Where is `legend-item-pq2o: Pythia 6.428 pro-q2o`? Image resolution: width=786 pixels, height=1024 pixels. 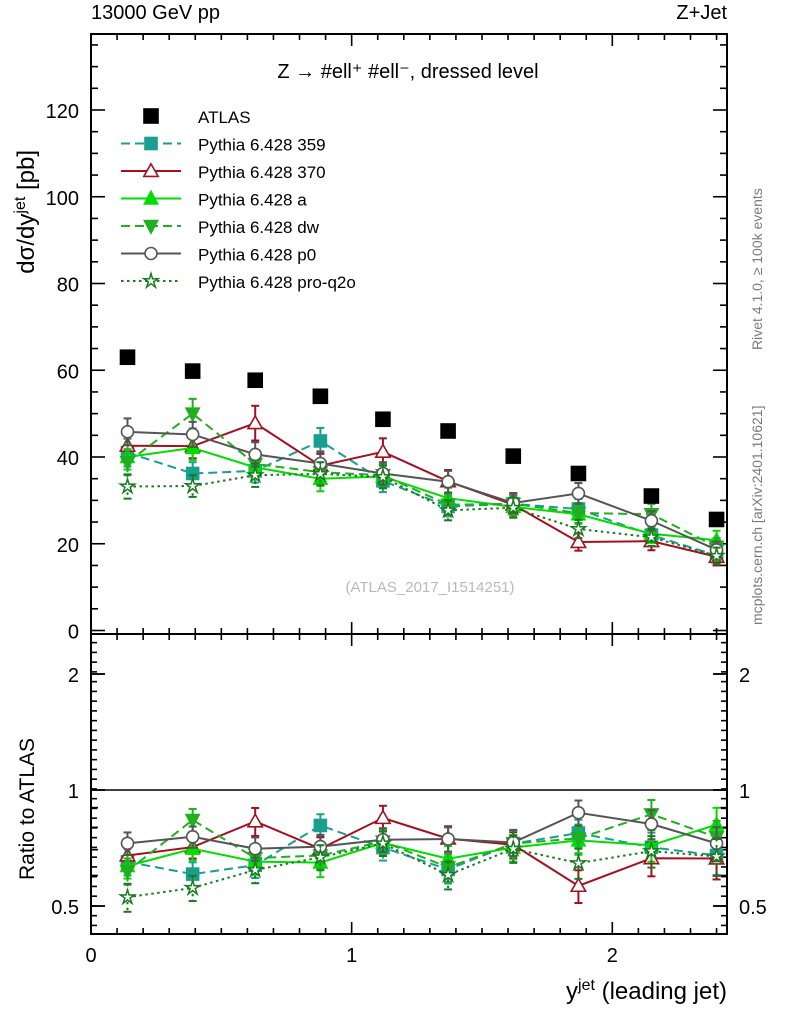
legend-item-pq2o: Pythia 6.428 pro-q2o is located at coordinates (238, 281).